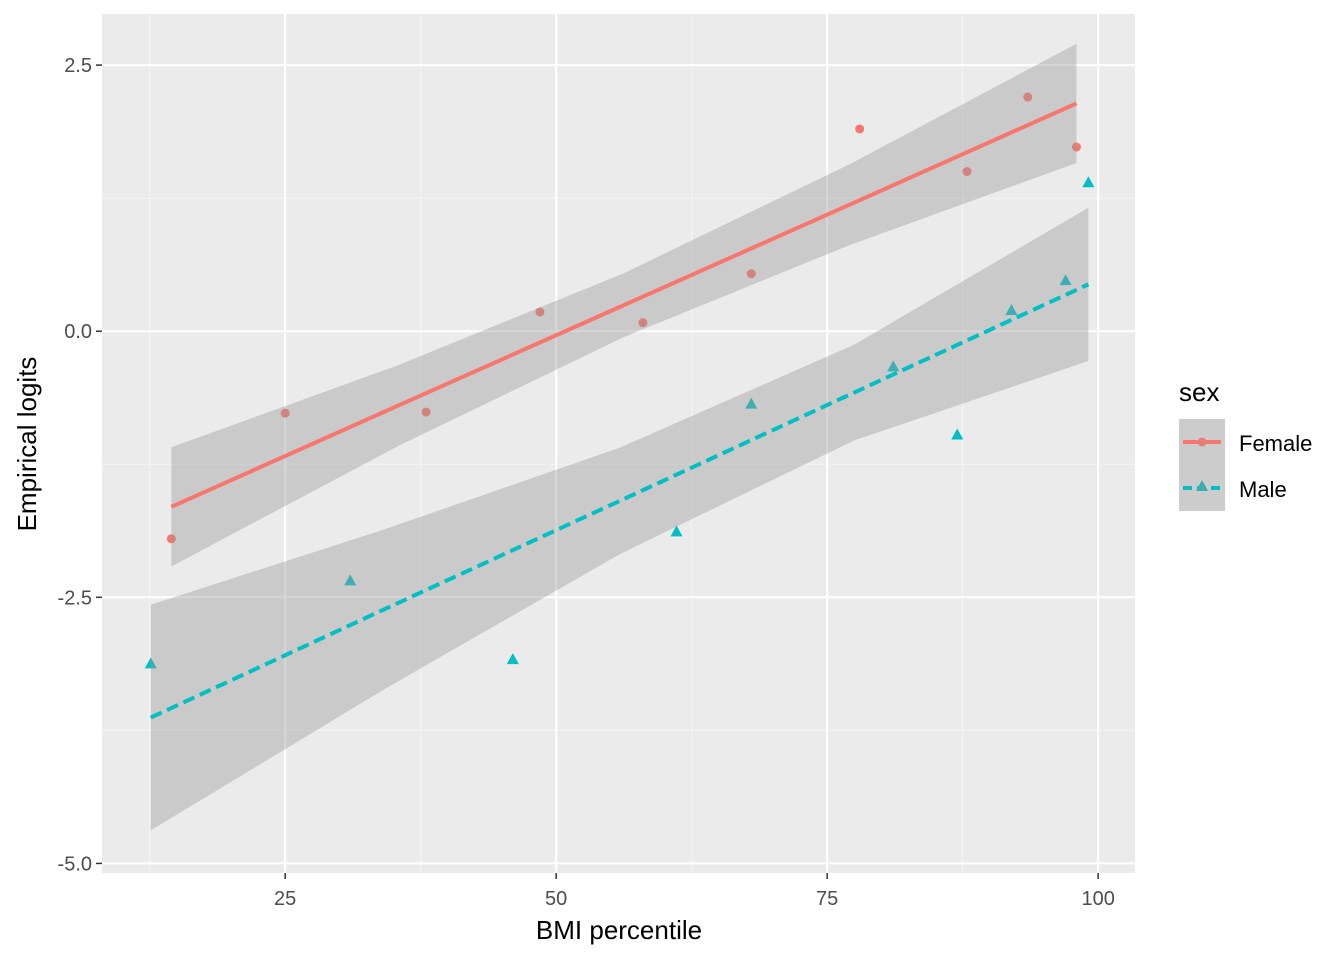 The image size is (1344, 965). Describe the element at coordinates (1275, 443) in the screenshot. I see `legend-label-female: Female` at that location.